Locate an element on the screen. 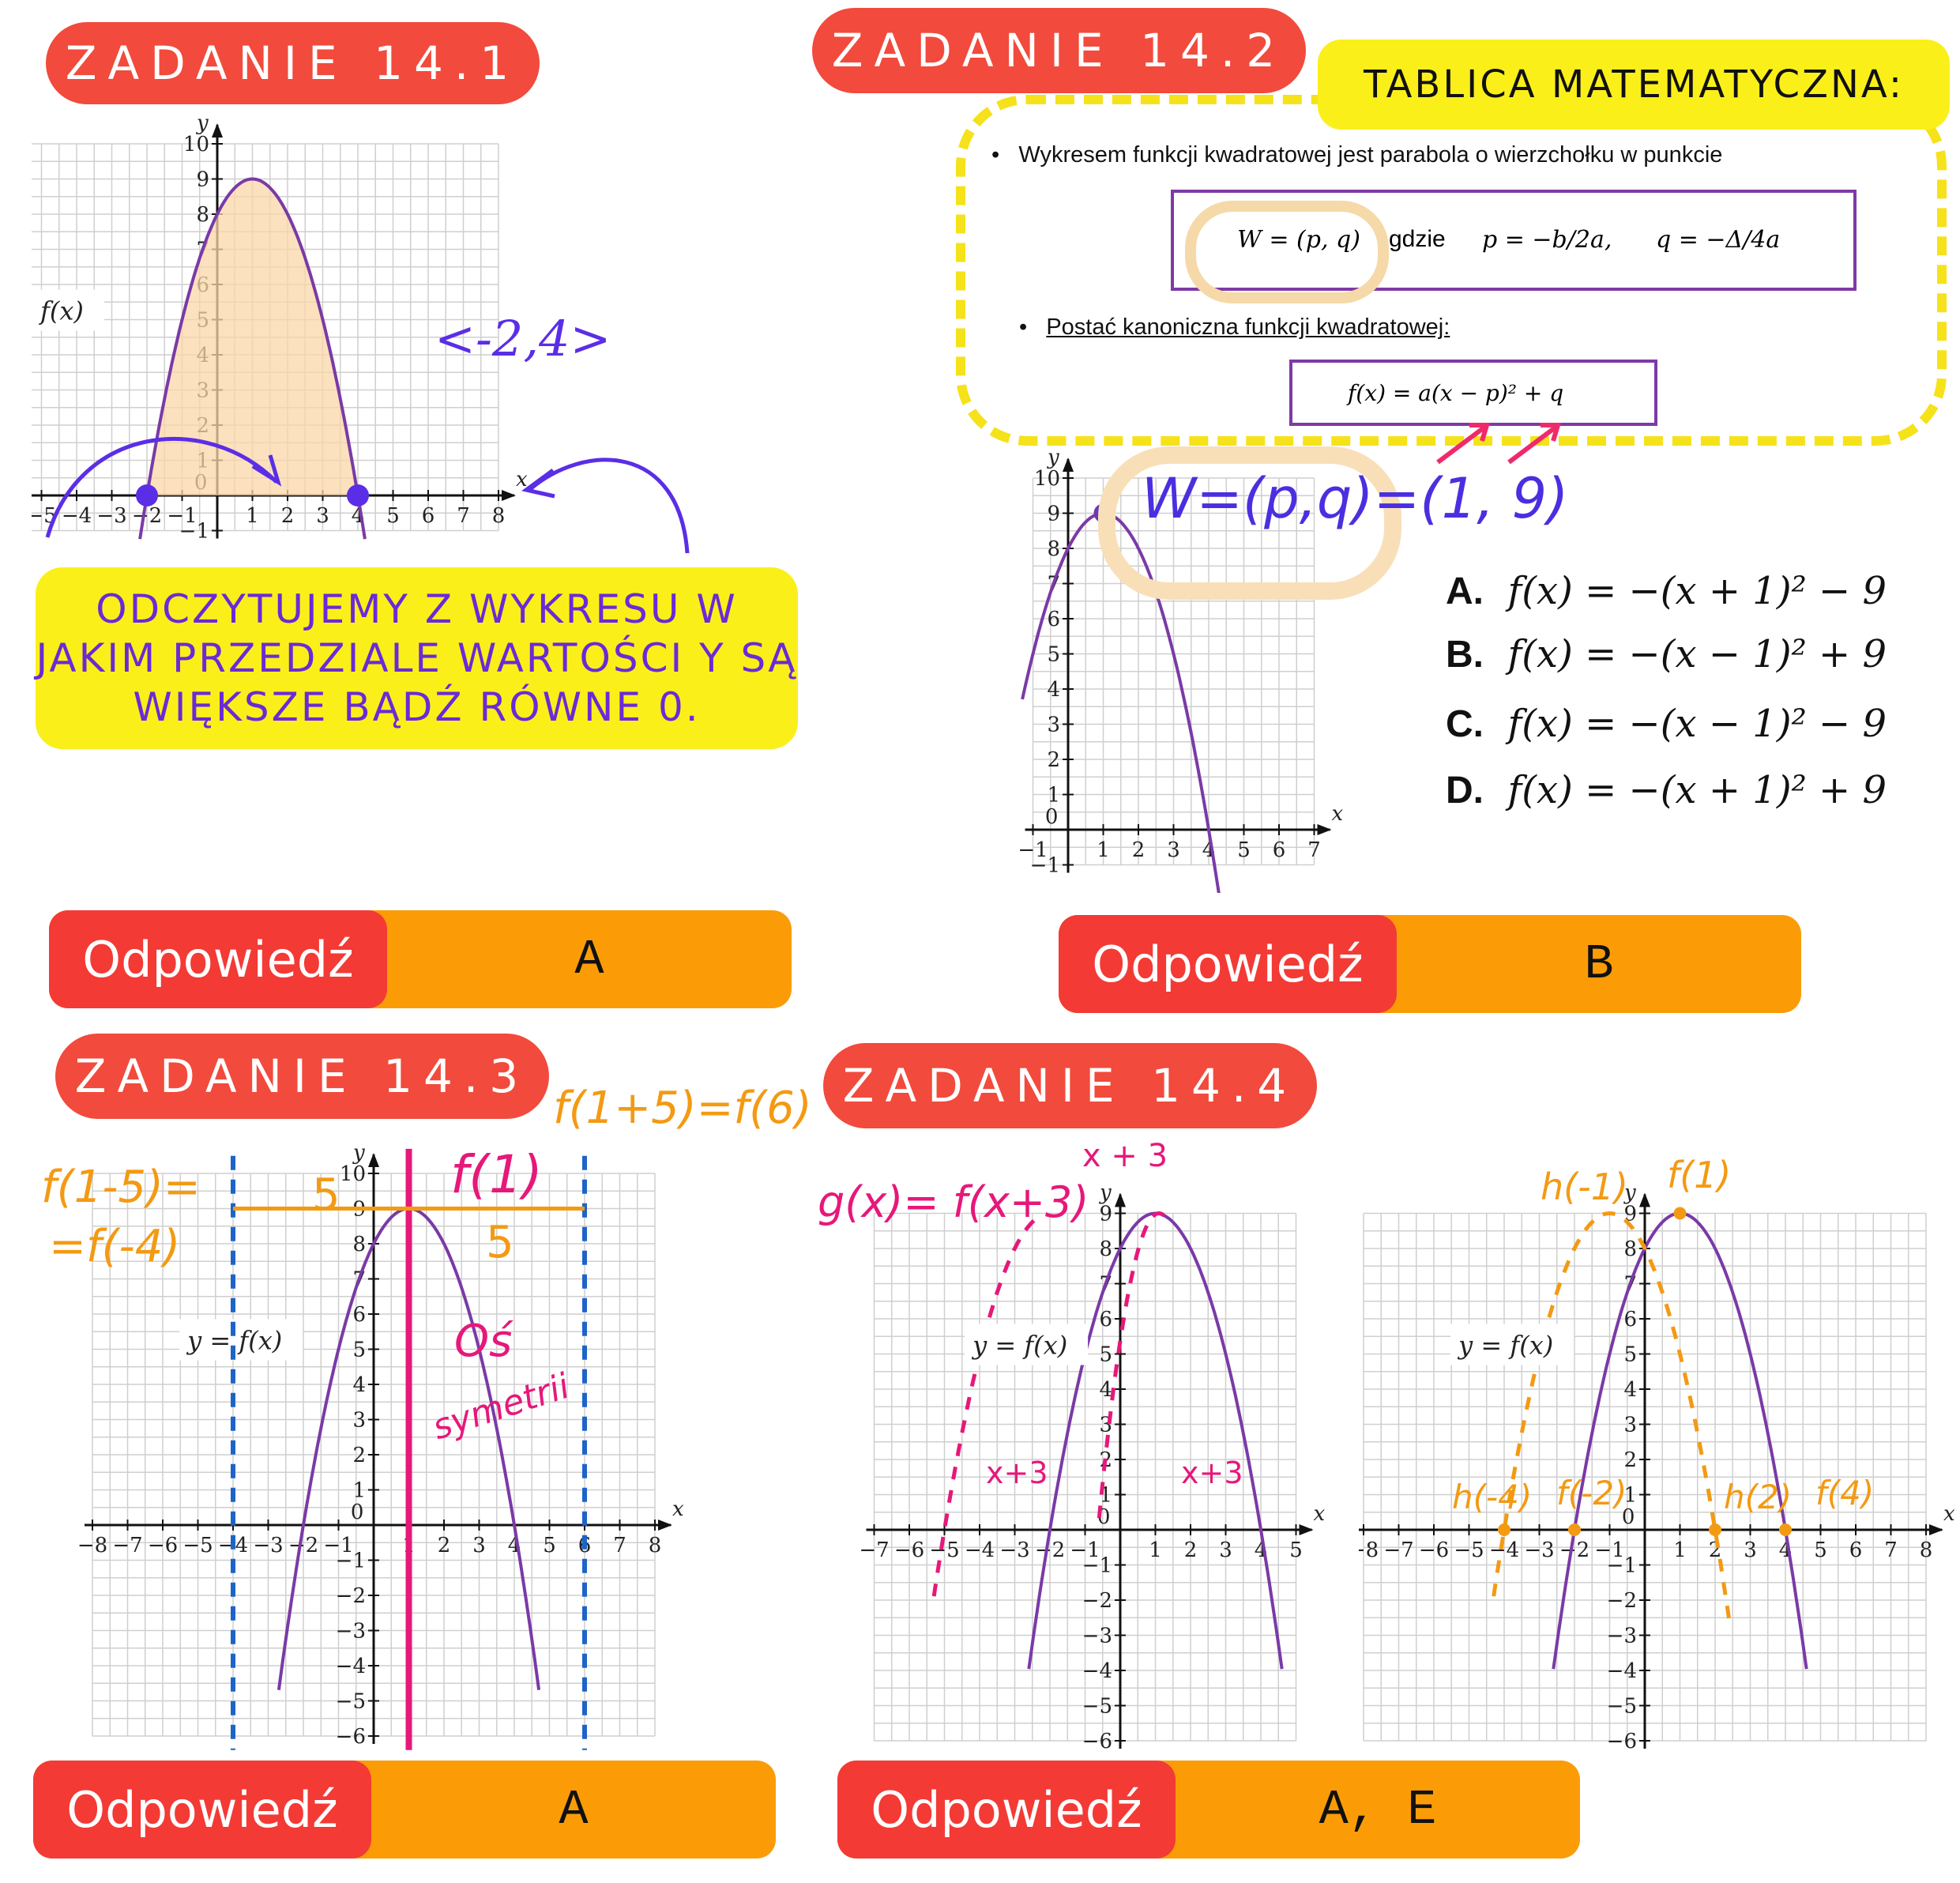 The height and width of the screenshot is (1883, 1960). option-d-formula: f(x) = −(x + 1)² + 9 is located at coordinates (1697, 790).